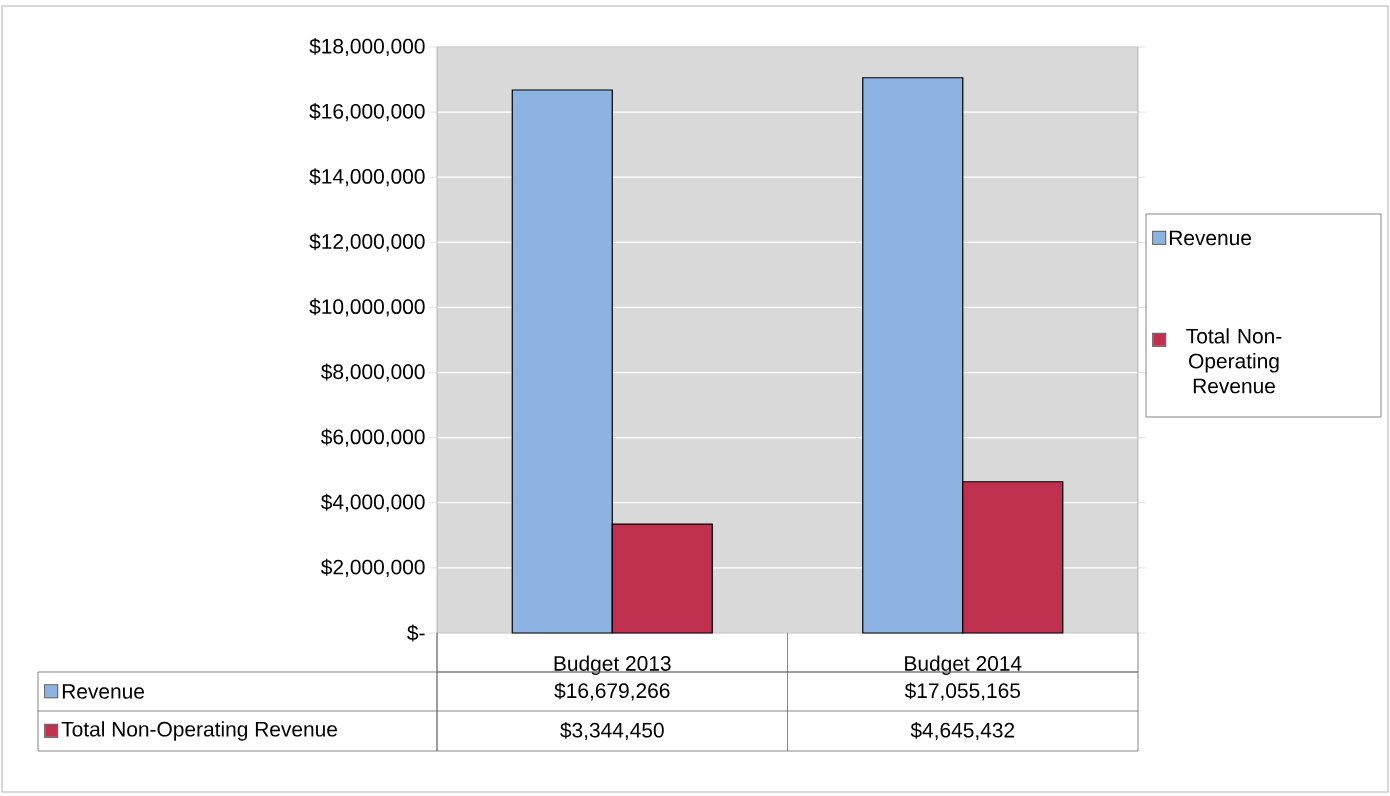 This screenshot has height=796, width=1390. Describe the element at coordinates (612, 691) in the screenshot. I see `data-label: $16,679,266` at that location.